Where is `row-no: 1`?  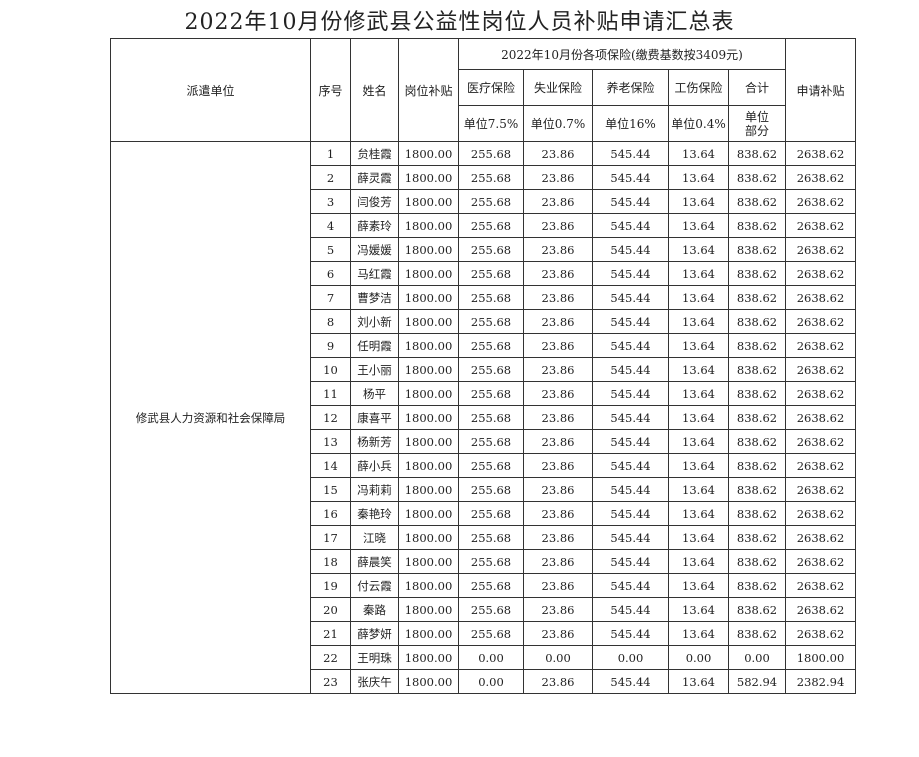
row-no: 1 is located at coordinates (330, 153).